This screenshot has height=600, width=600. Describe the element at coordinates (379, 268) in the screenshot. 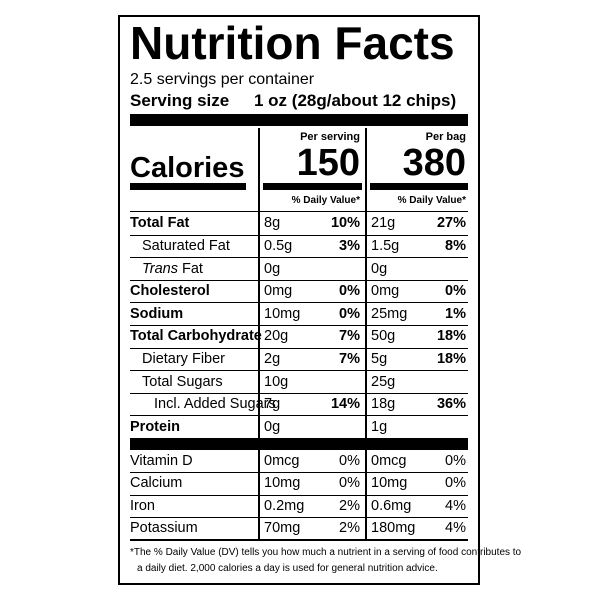

I see `bag-amount: 0g` at that location.